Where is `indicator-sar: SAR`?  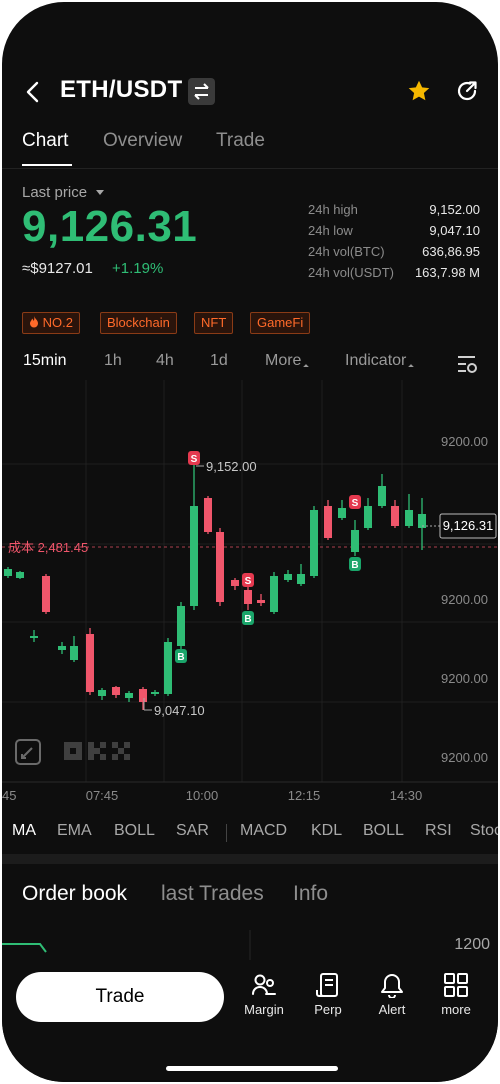 indicator-sar: SAR is located at coordinates (192, 830).